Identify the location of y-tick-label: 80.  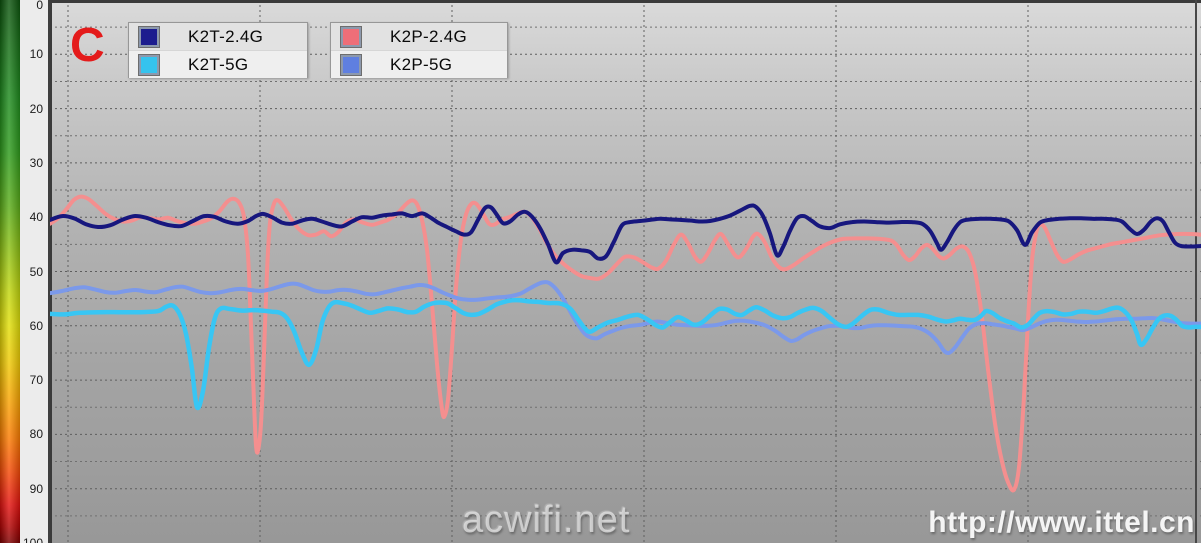
(36, 434).